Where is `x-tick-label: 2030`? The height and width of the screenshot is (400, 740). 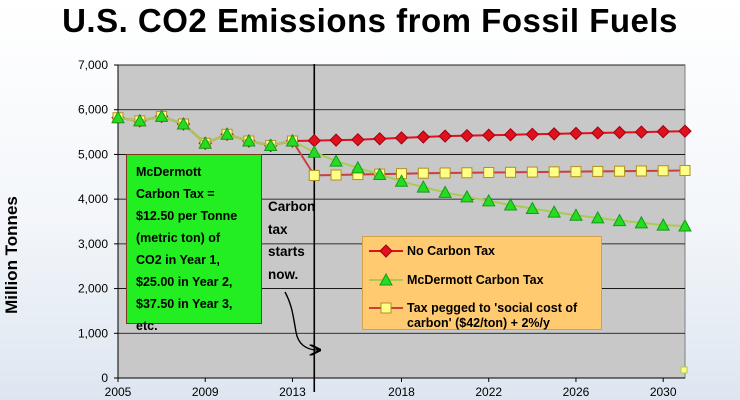 x-tick-label: 2030 is located at coordinates (663, 392).